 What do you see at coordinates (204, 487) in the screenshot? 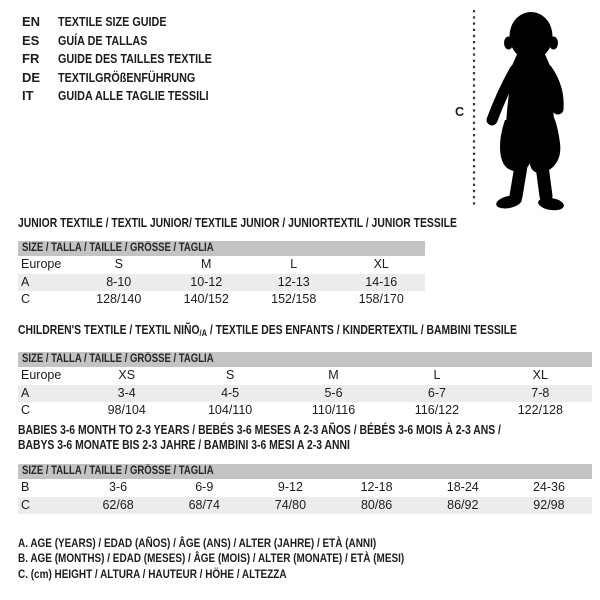
I see `age-cell: 6-9` at bounding box center [204, 487].